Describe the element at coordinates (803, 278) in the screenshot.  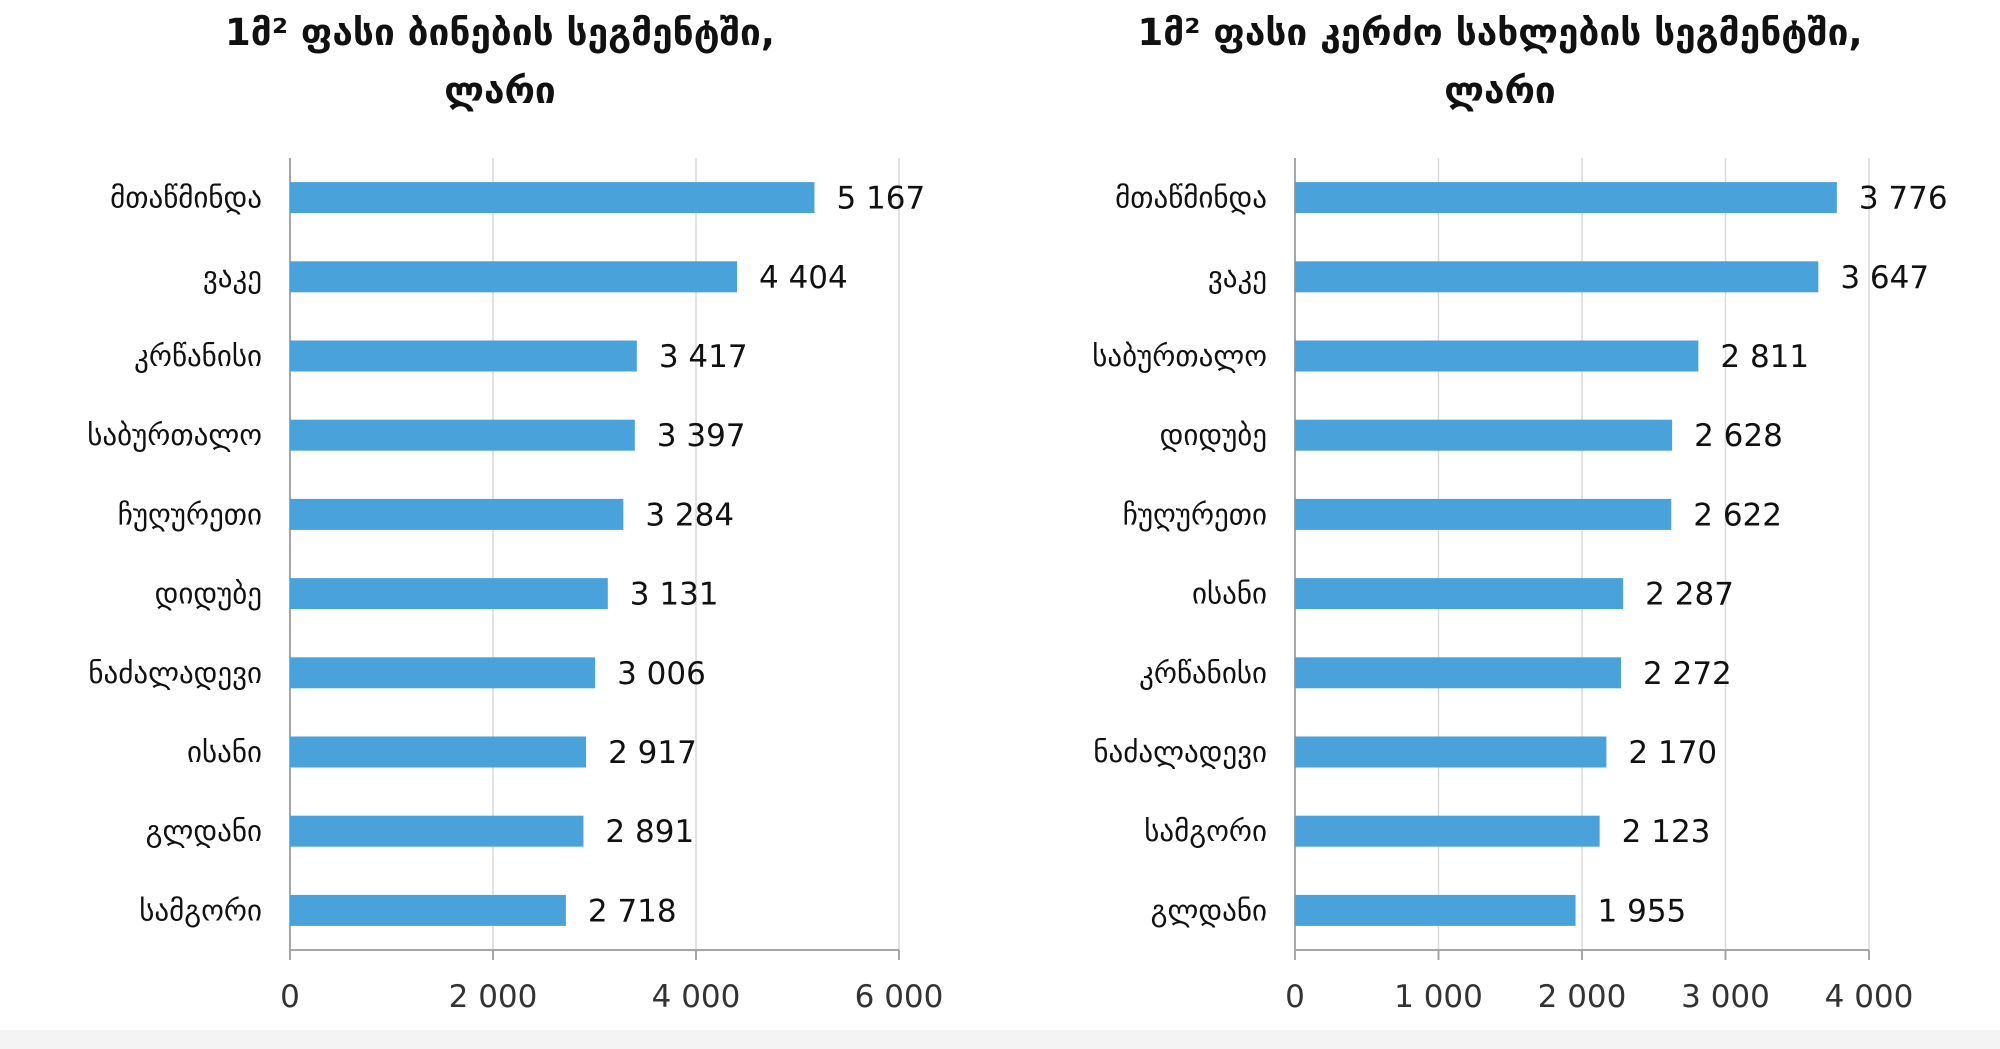
I see `value-label: 4 404` at that location.